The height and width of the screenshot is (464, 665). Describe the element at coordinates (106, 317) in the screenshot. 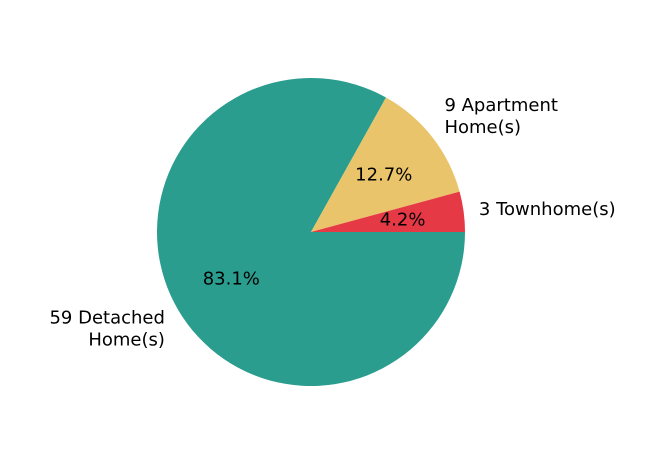

I see `slice-label-line: 59 Detached` at that location.